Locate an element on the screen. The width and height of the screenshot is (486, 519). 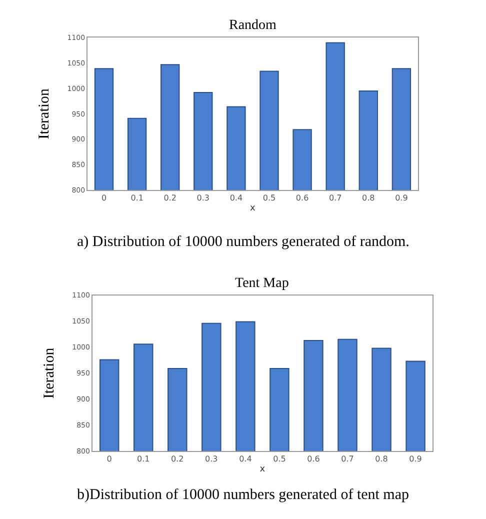
chart-title: Tent Map is located at coordinates (262, 283).